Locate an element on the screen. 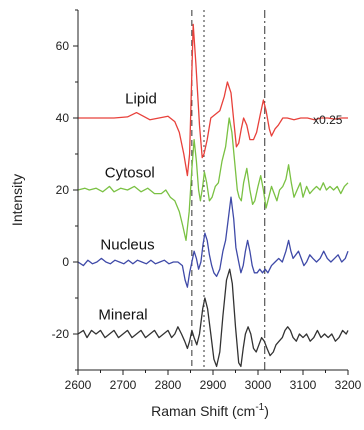 This screenshot has width=364, height=430. y-tick-label: 0 is located at coordinates (65, 262).